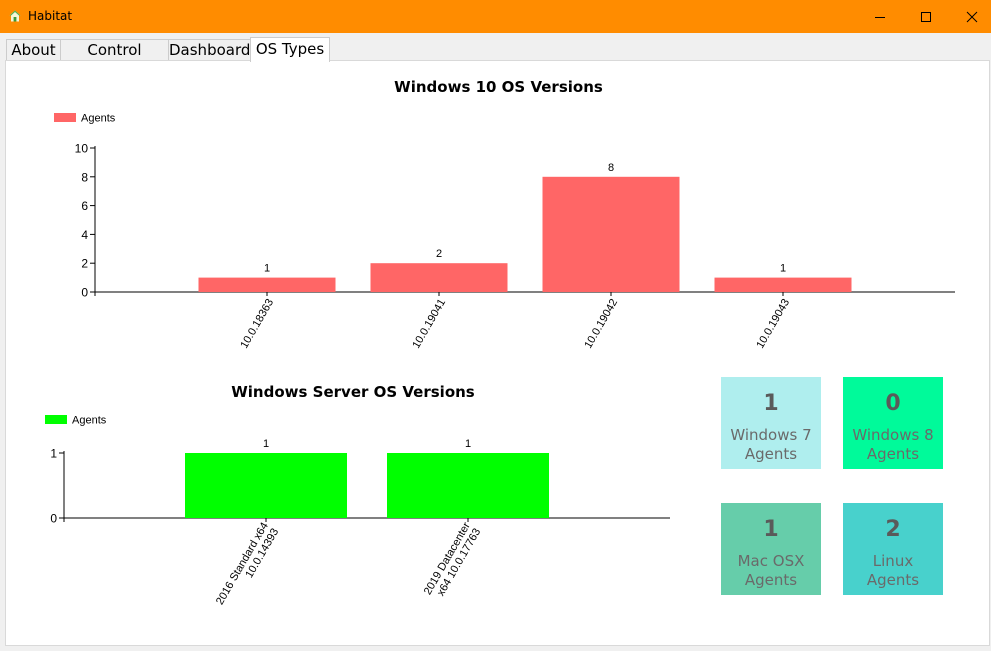 This screenshot has width=991, height=651. Describe the element at coordinates (33, 50) in the screenshot. I see `tab-about: About` at that location.